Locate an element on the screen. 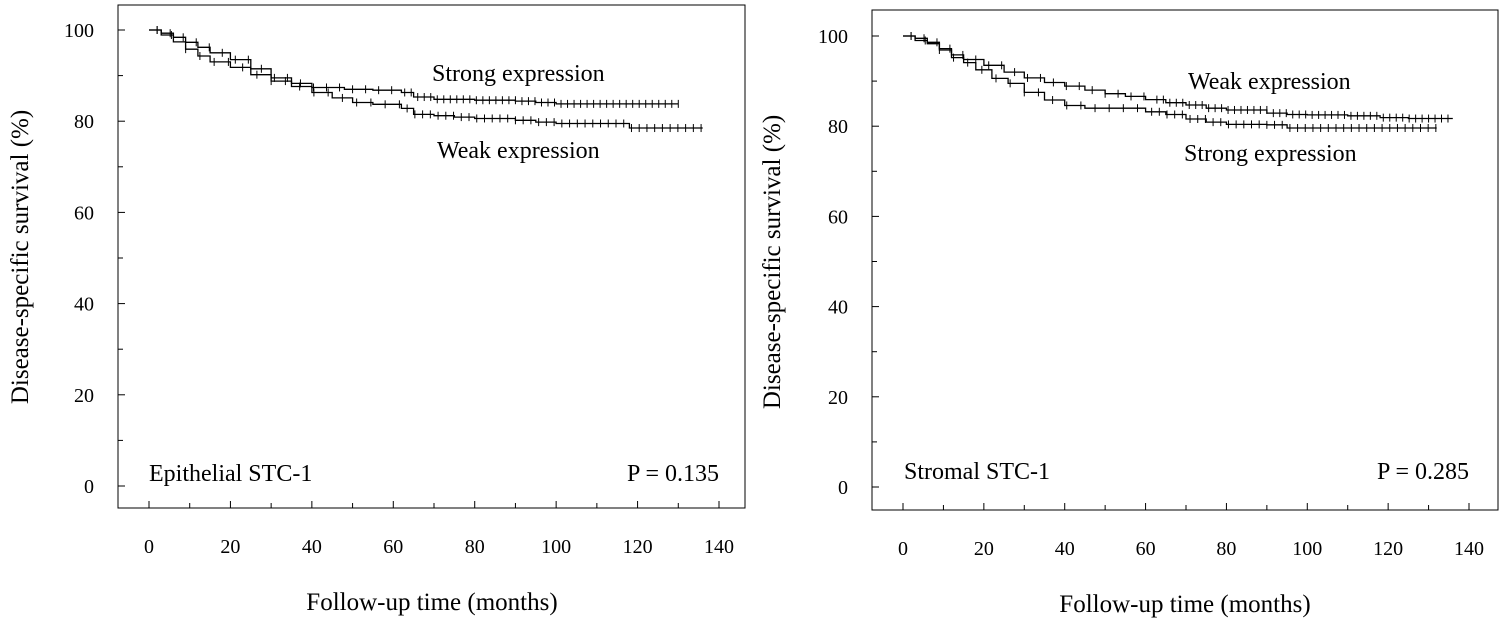 This screenshot has width=1499, height=623. p-value: P = 0.285 is located at coordinates (1423, 472).